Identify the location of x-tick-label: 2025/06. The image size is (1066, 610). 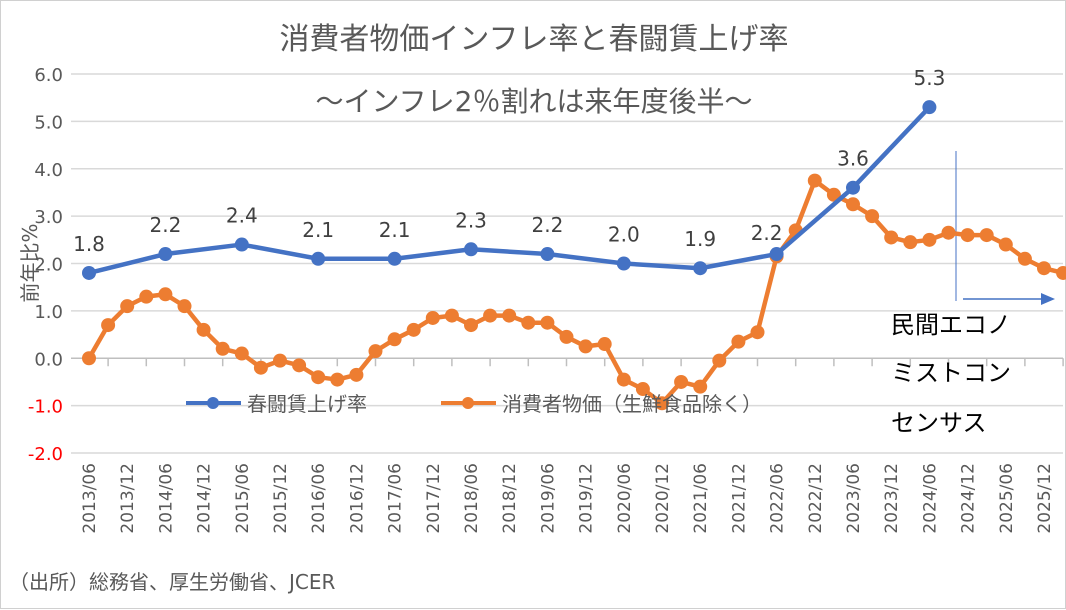
(1007, 498).